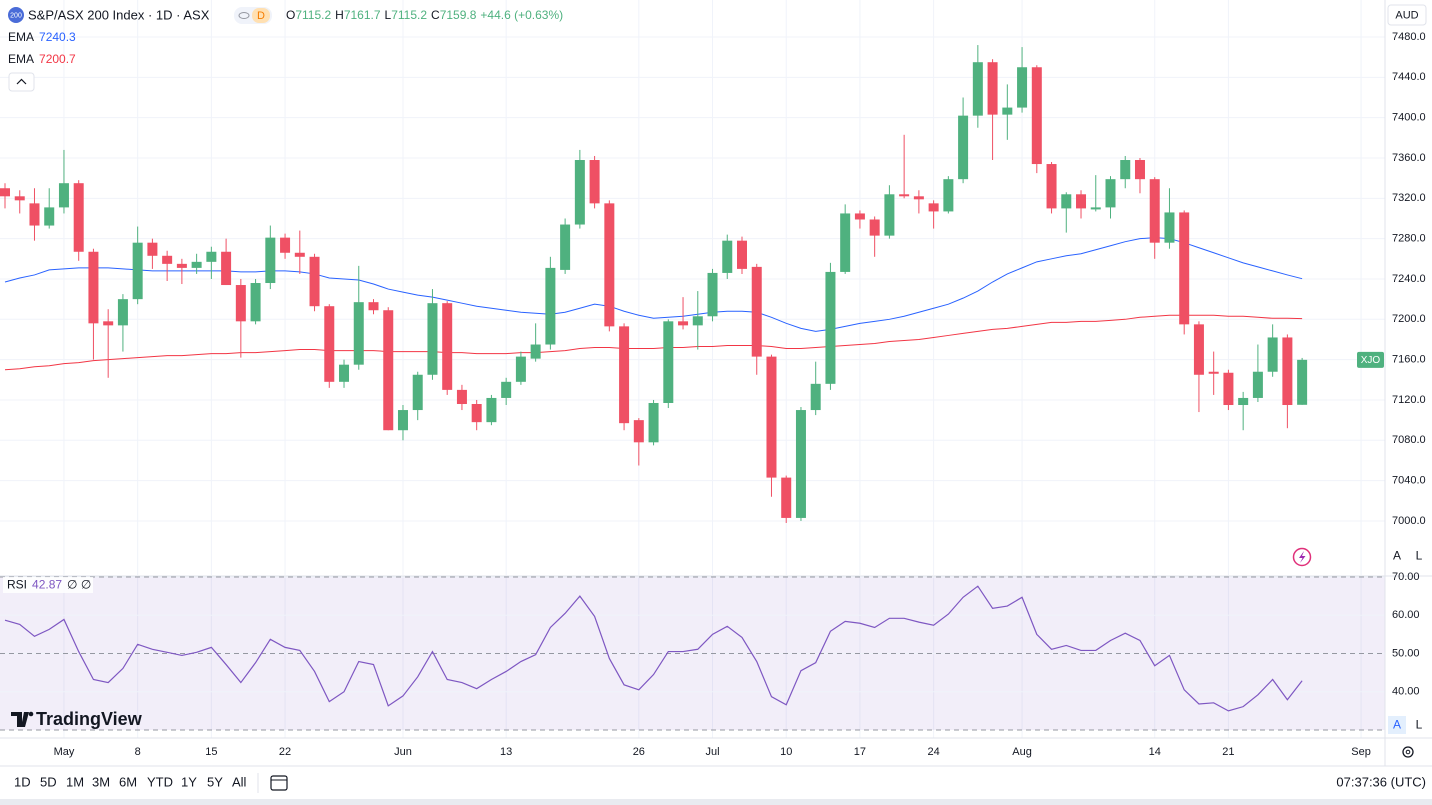 The image size is (1432, 805). Describe the element at coordinates (160, 781) in the screenshot. I see `timeframe-button: YTD` at that location.